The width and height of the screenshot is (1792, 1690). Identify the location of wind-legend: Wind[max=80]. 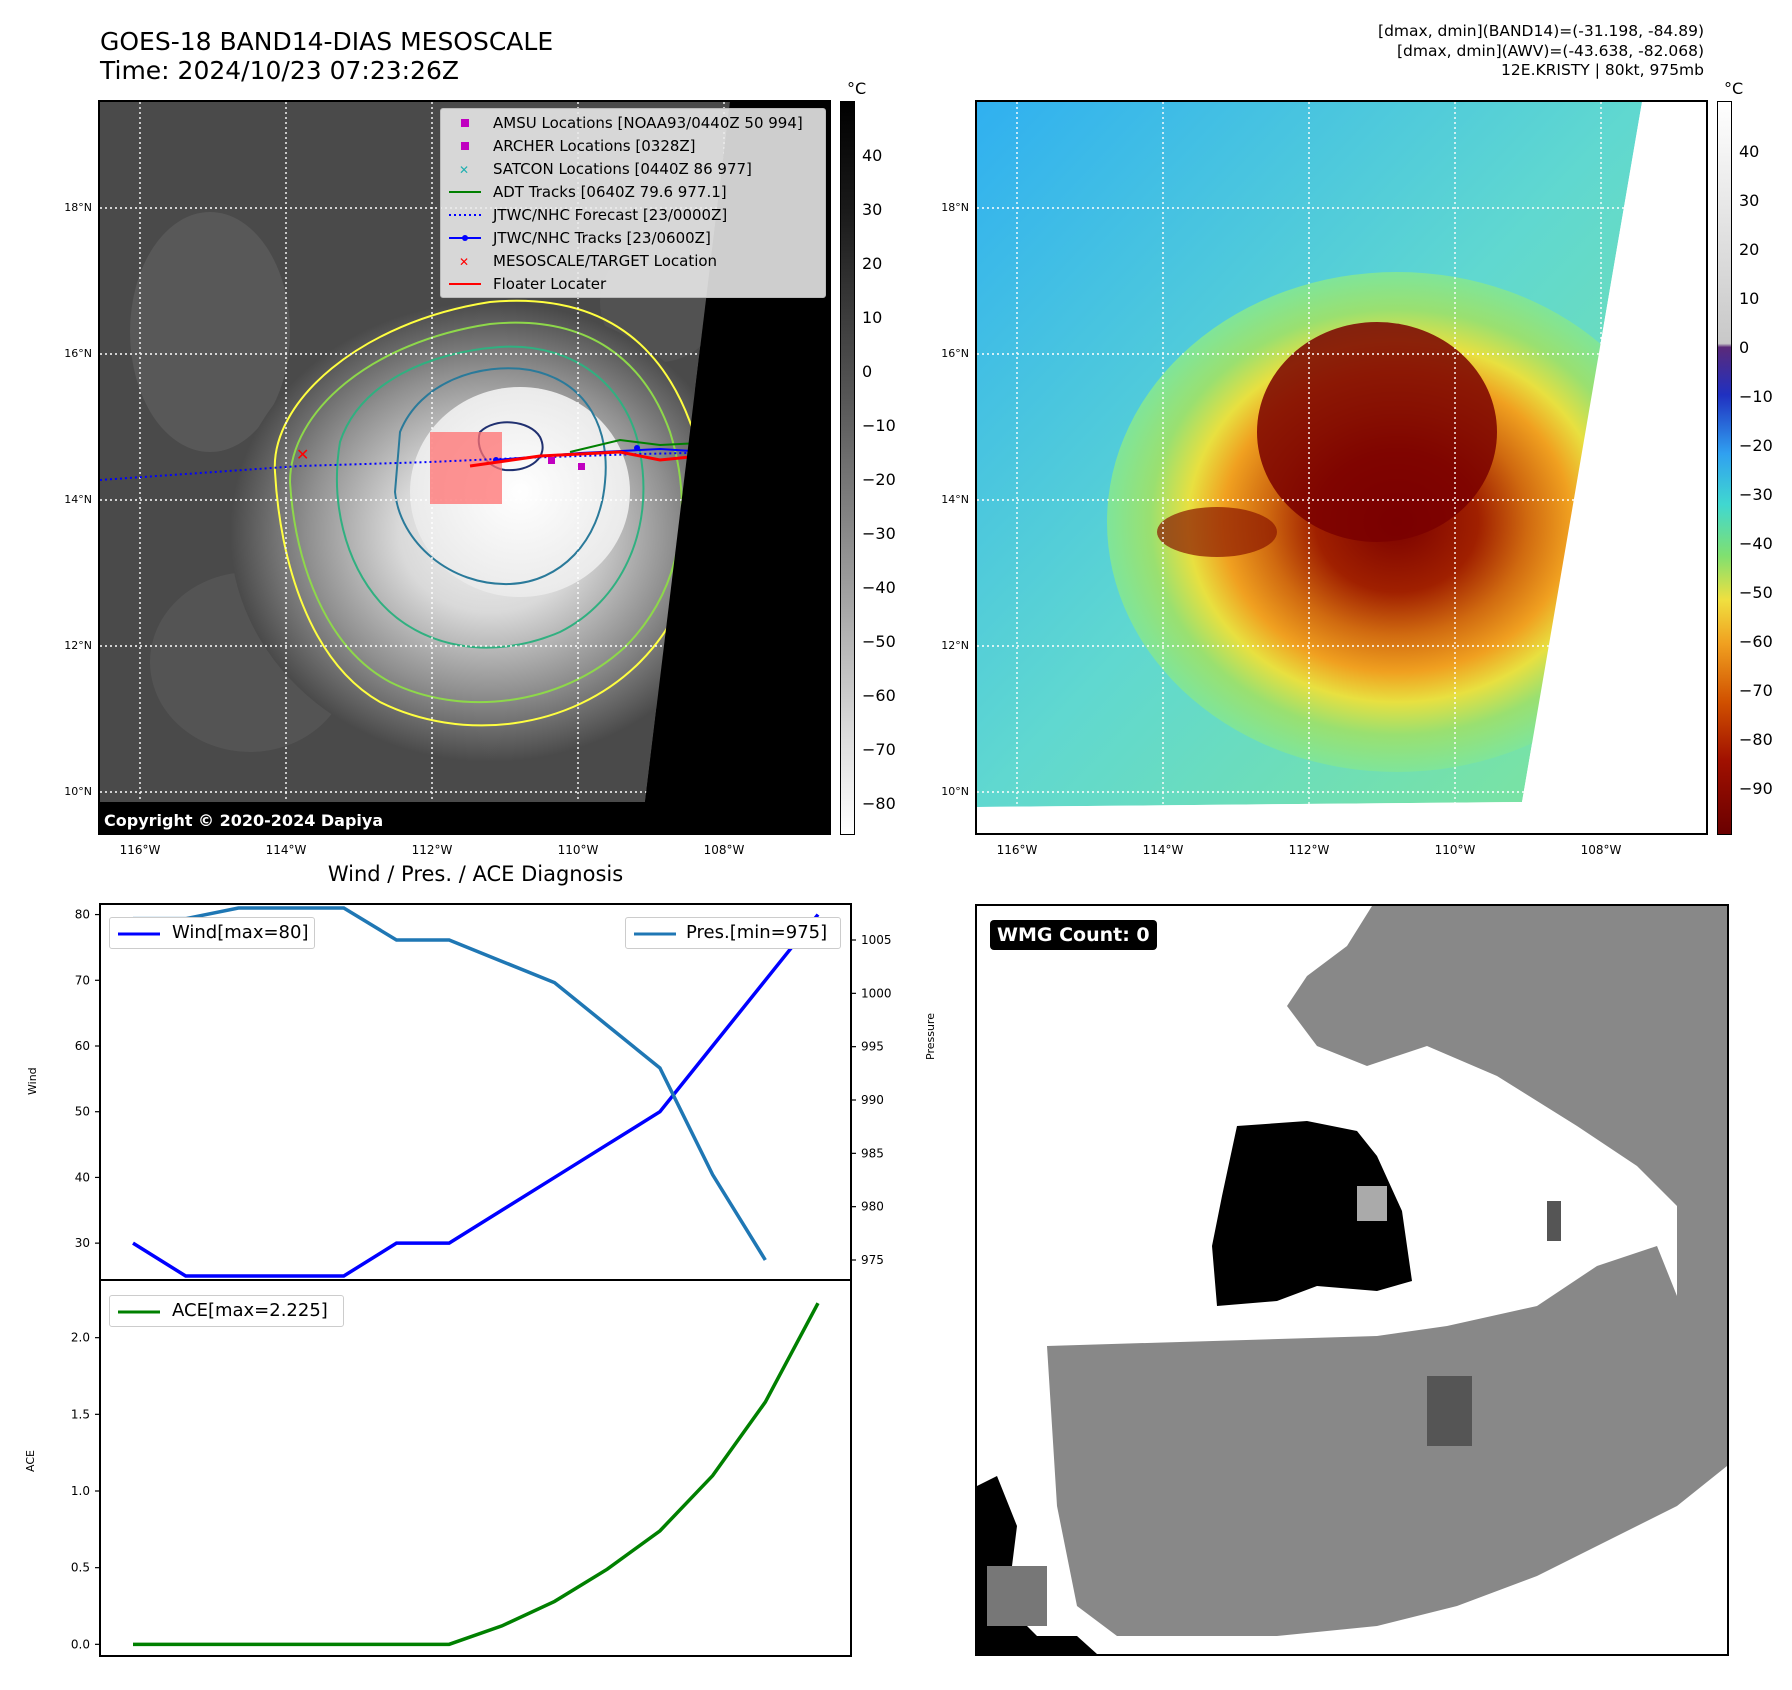
(212, 933).